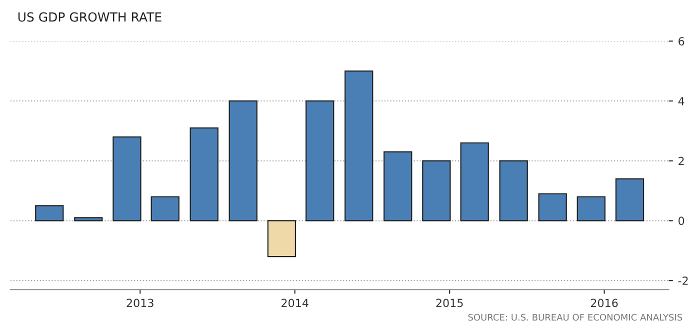 Image resolution: width=693 pixels, height=329 pixels. What do you see at coordinates (575, 317) in the screenshot?
I see `source-note: SOURCE: U.S. BUREAU OF ECONOMIC ANALYSIS` at bounding box center [575, 317].